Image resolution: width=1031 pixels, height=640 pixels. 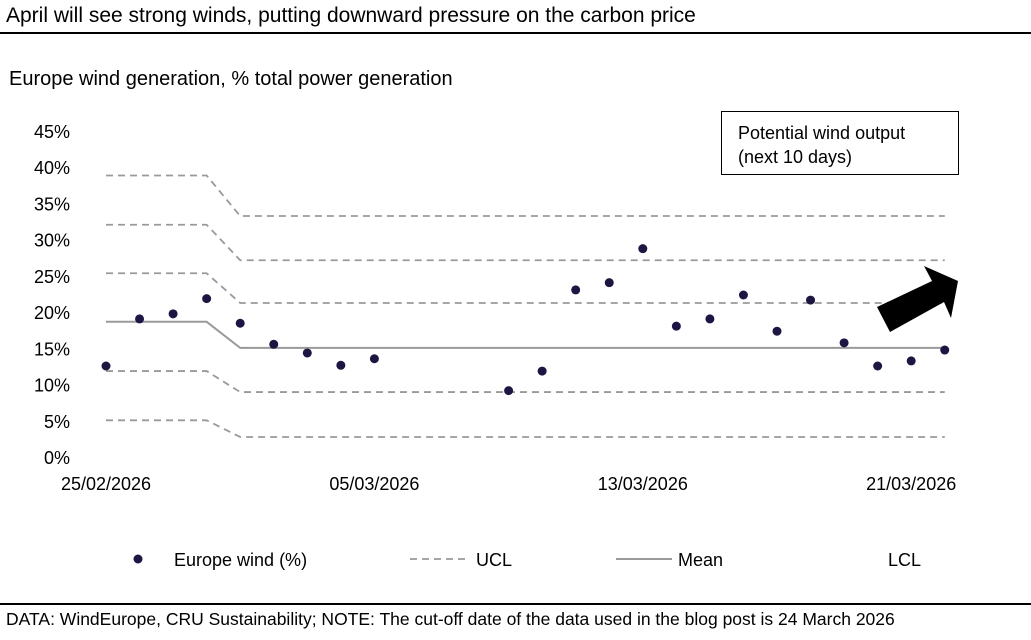 What do you see at coordinates (52, 204) in the screenshot?
I see `y-tick-label: 35%` at bounding box center [52, 204].